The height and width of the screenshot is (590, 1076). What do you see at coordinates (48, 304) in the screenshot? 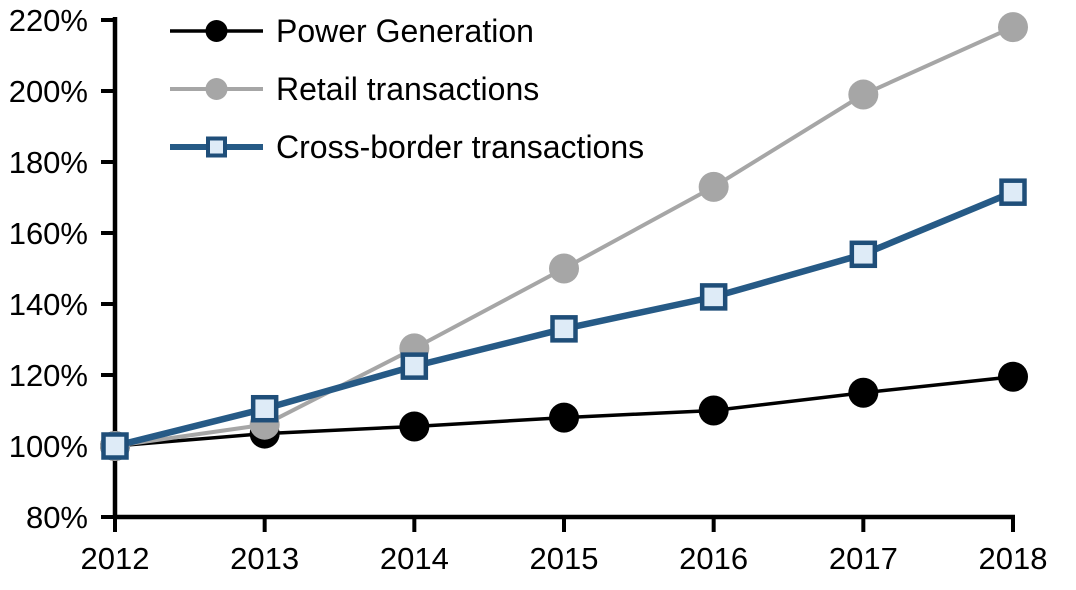
I see `y-tick-label: 140%` at bounding box center [48, 304].